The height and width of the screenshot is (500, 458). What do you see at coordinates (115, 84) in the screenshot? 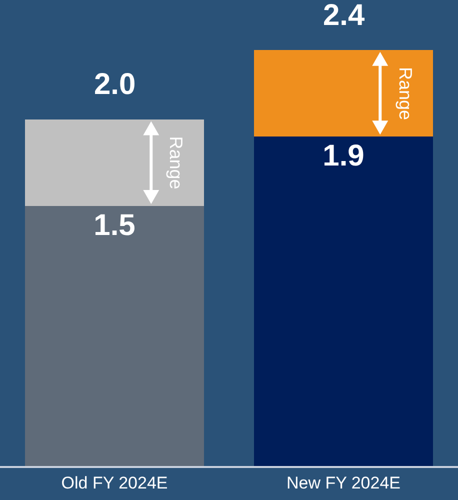
I see `total-label: 2.0` at bounding box center [115, 84].